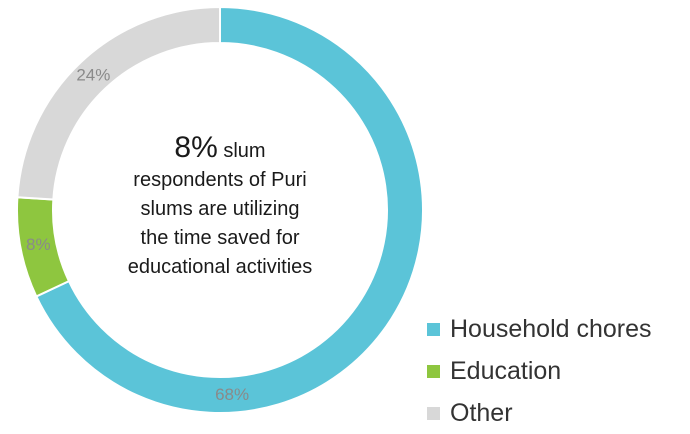 The image size is (690, 434). What do you see at coordinates (93, 75) in the screenshot?
I see `slice-label-other: 24%` at bounding box center [93, 75].